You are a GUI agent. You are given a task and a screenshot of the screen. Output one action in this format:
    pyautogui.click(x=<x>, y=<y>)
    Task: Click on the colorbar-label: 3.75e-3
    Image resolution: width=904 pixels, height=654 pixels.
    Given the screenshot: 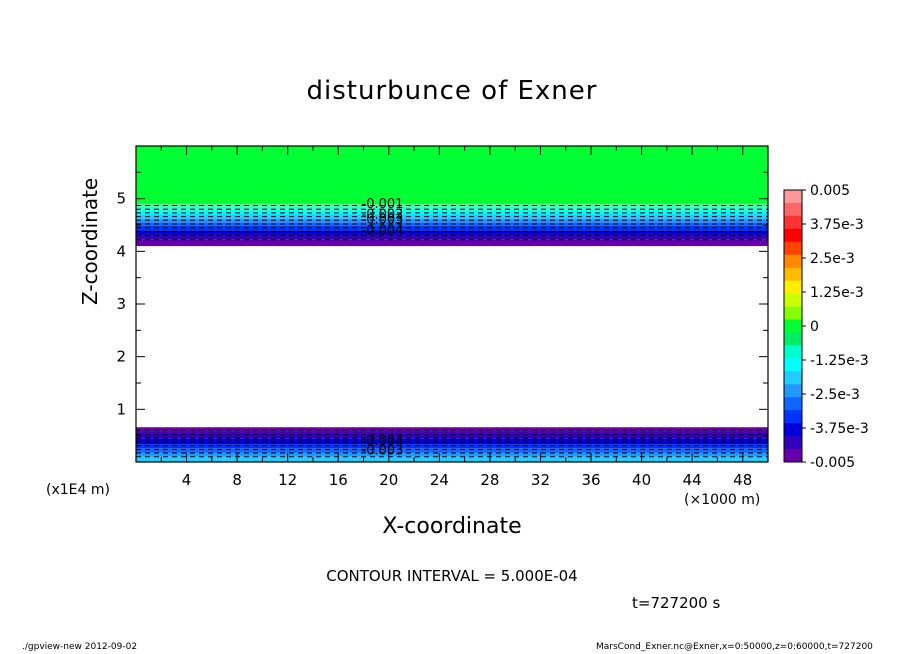 What is the action you would take?
    pyautogui.click(x=837, y=225)
    